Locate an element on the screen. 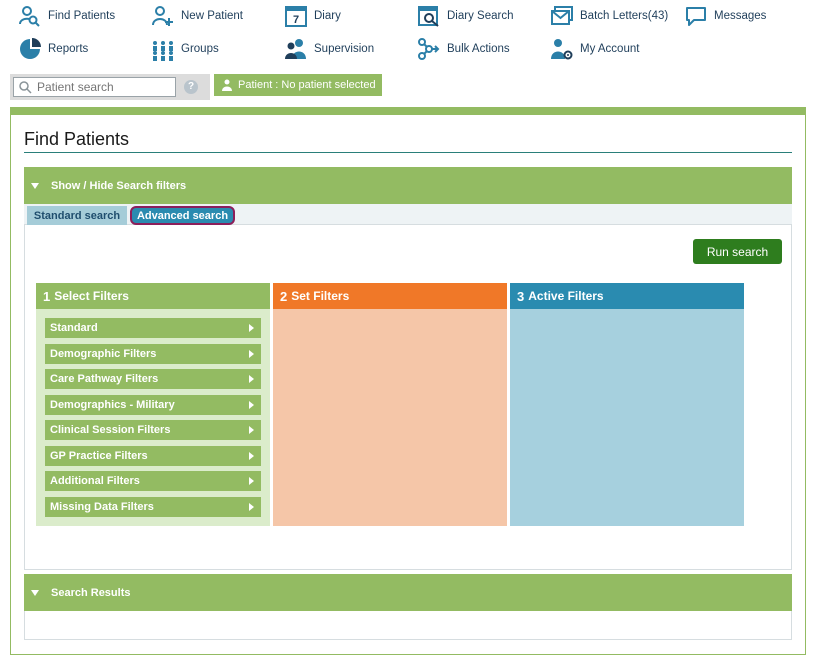 The image size is (814, 663). nav-label: New Patient is located at coordinates (212, 16).